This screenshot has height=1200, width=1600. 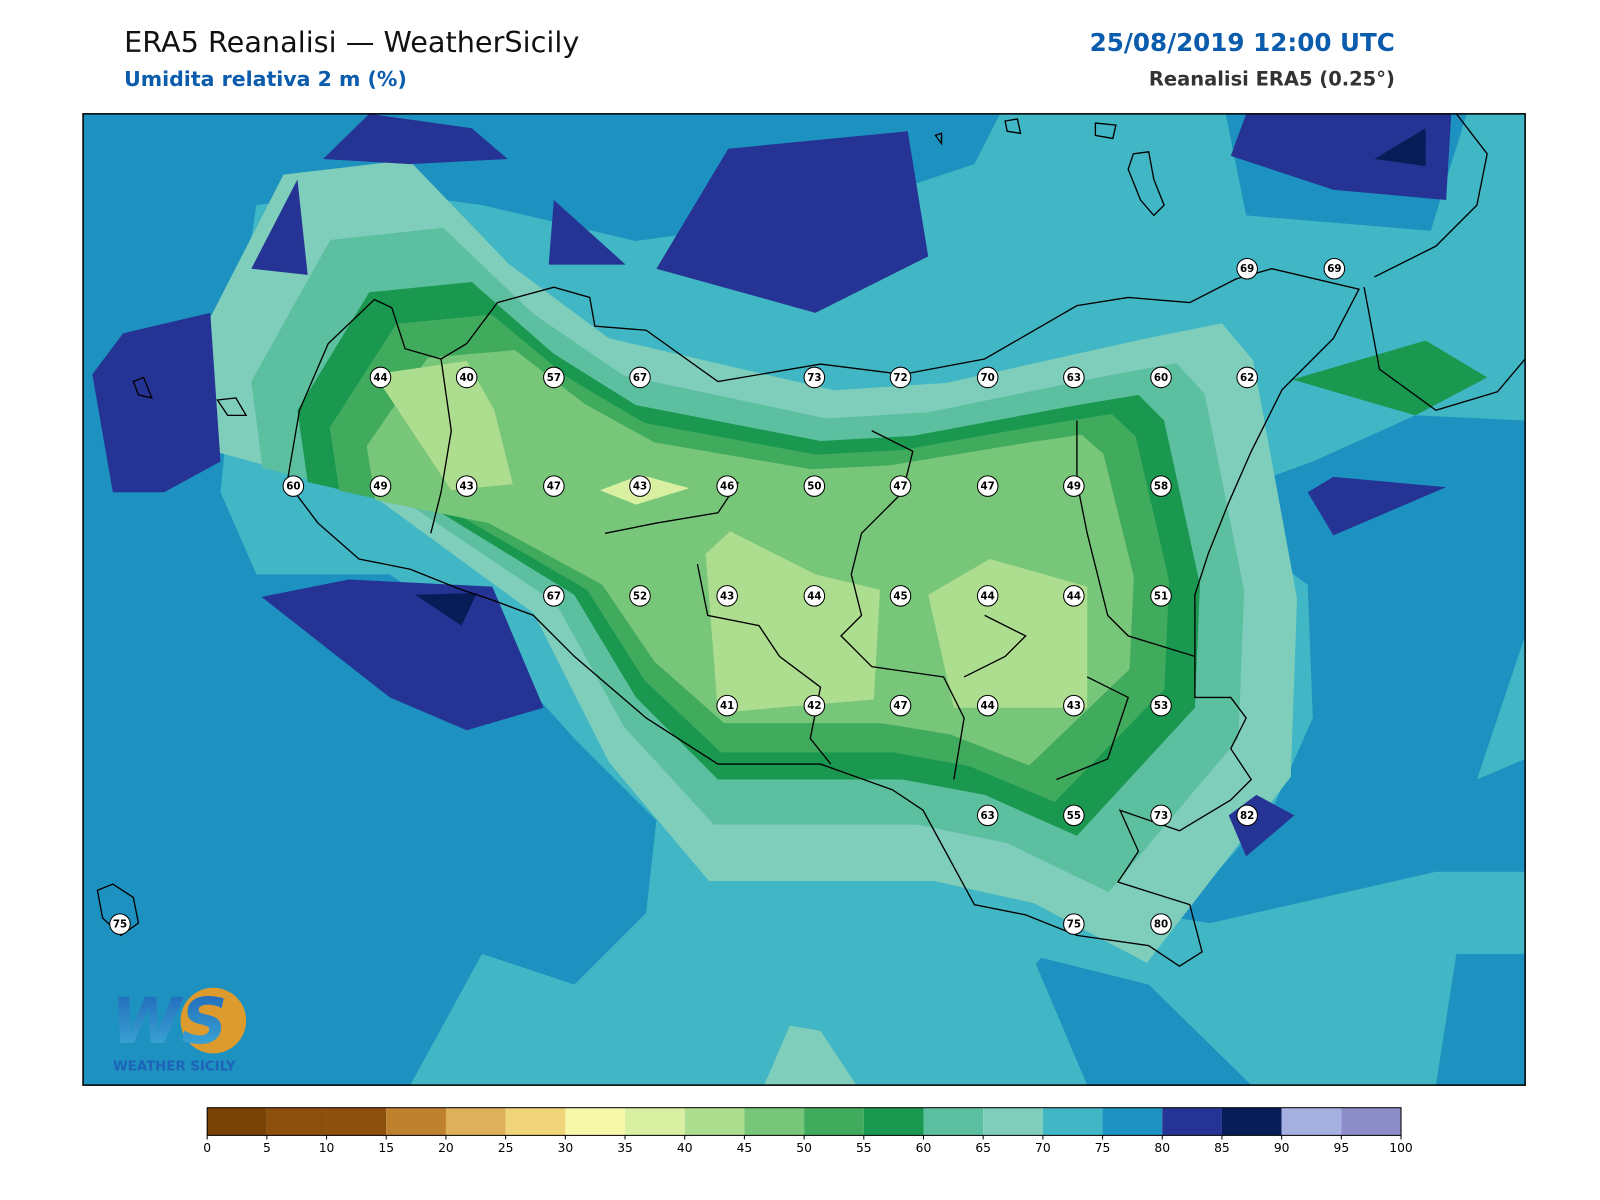 I want to click on station-value: 51, so click(x=1161, y=596).